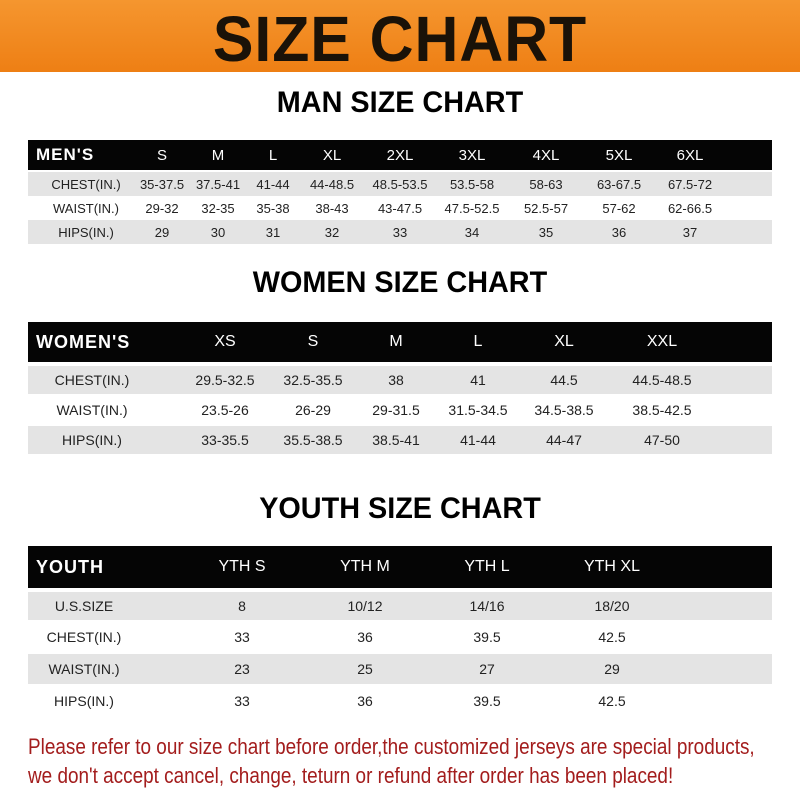 Image resolution: width=800 pixels, height=800 pixels. What do you see at coordinates (487, 606) in the screenshot?
I see `table-cell: 14/16` at bounding box center [487, 606].